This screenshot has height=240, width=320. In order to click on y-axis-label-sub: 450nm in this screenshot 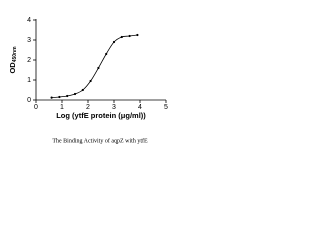, I will do `click(15, 54)`.